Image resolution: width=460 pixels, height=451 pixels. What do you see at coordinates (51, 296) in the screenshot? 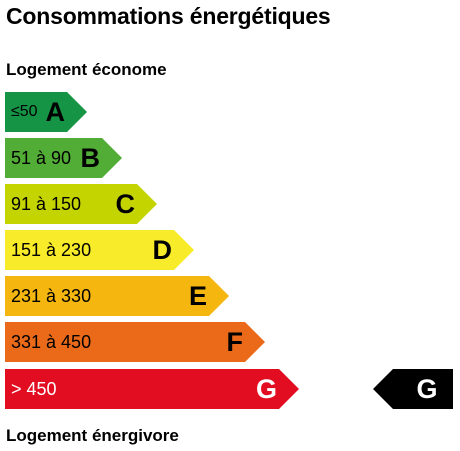
I see `range-e: 231 à 330` at bounding box center [51, 296].